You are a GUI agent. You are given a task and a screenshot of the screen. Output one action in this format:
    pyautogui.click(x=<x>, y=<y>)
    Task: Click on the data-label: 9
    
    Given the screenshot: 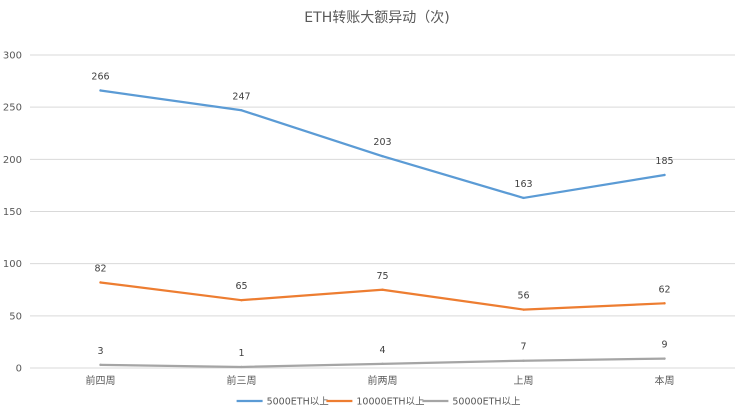 What is the action you would take?
    pyautogui.click(x=664, y=345)
    